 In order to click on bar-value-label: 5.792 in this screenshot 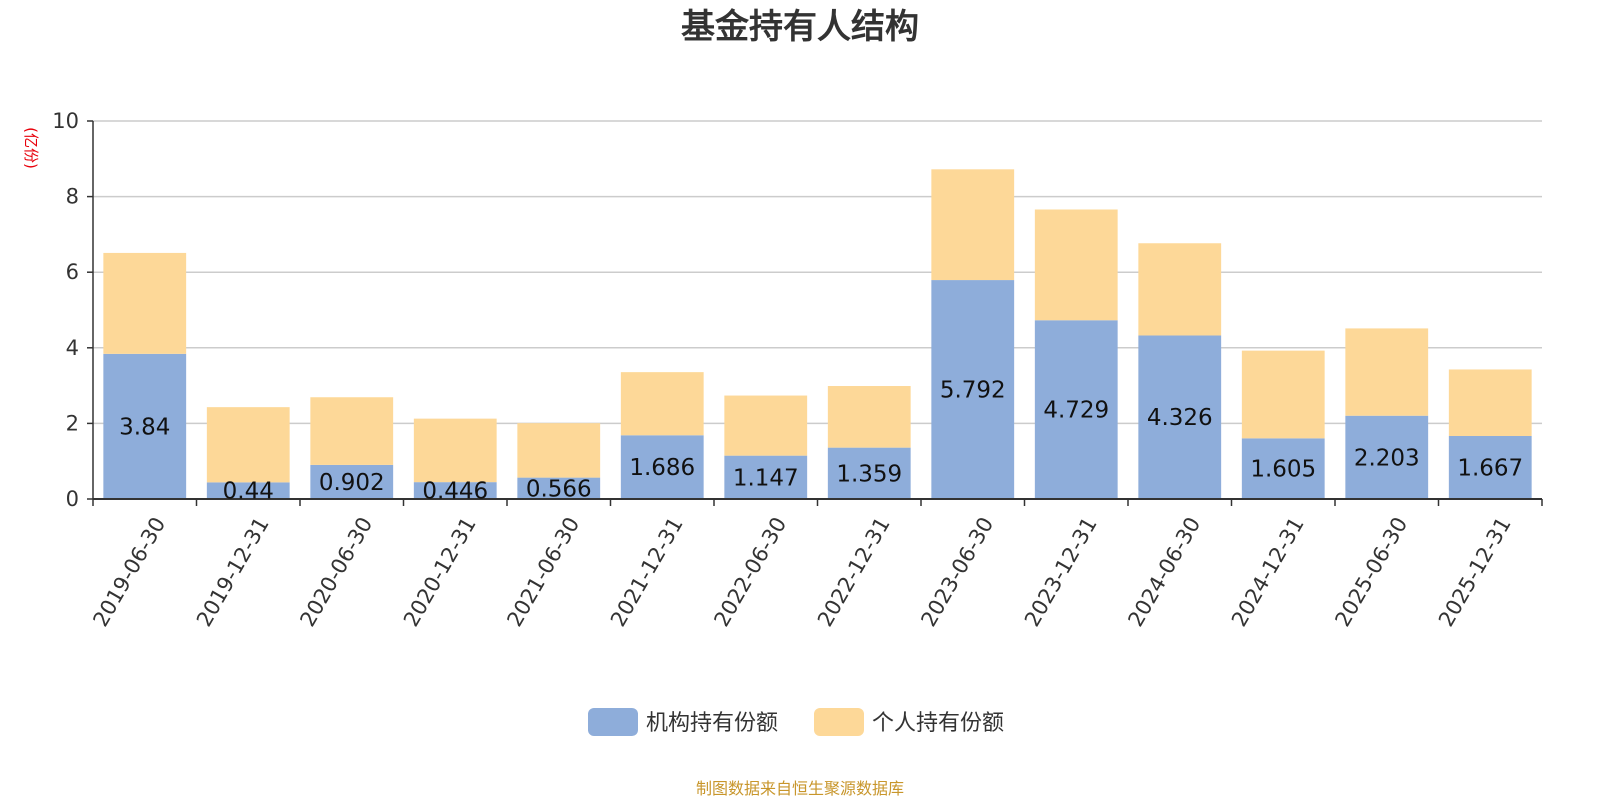, I will do `click(973, 391)`.